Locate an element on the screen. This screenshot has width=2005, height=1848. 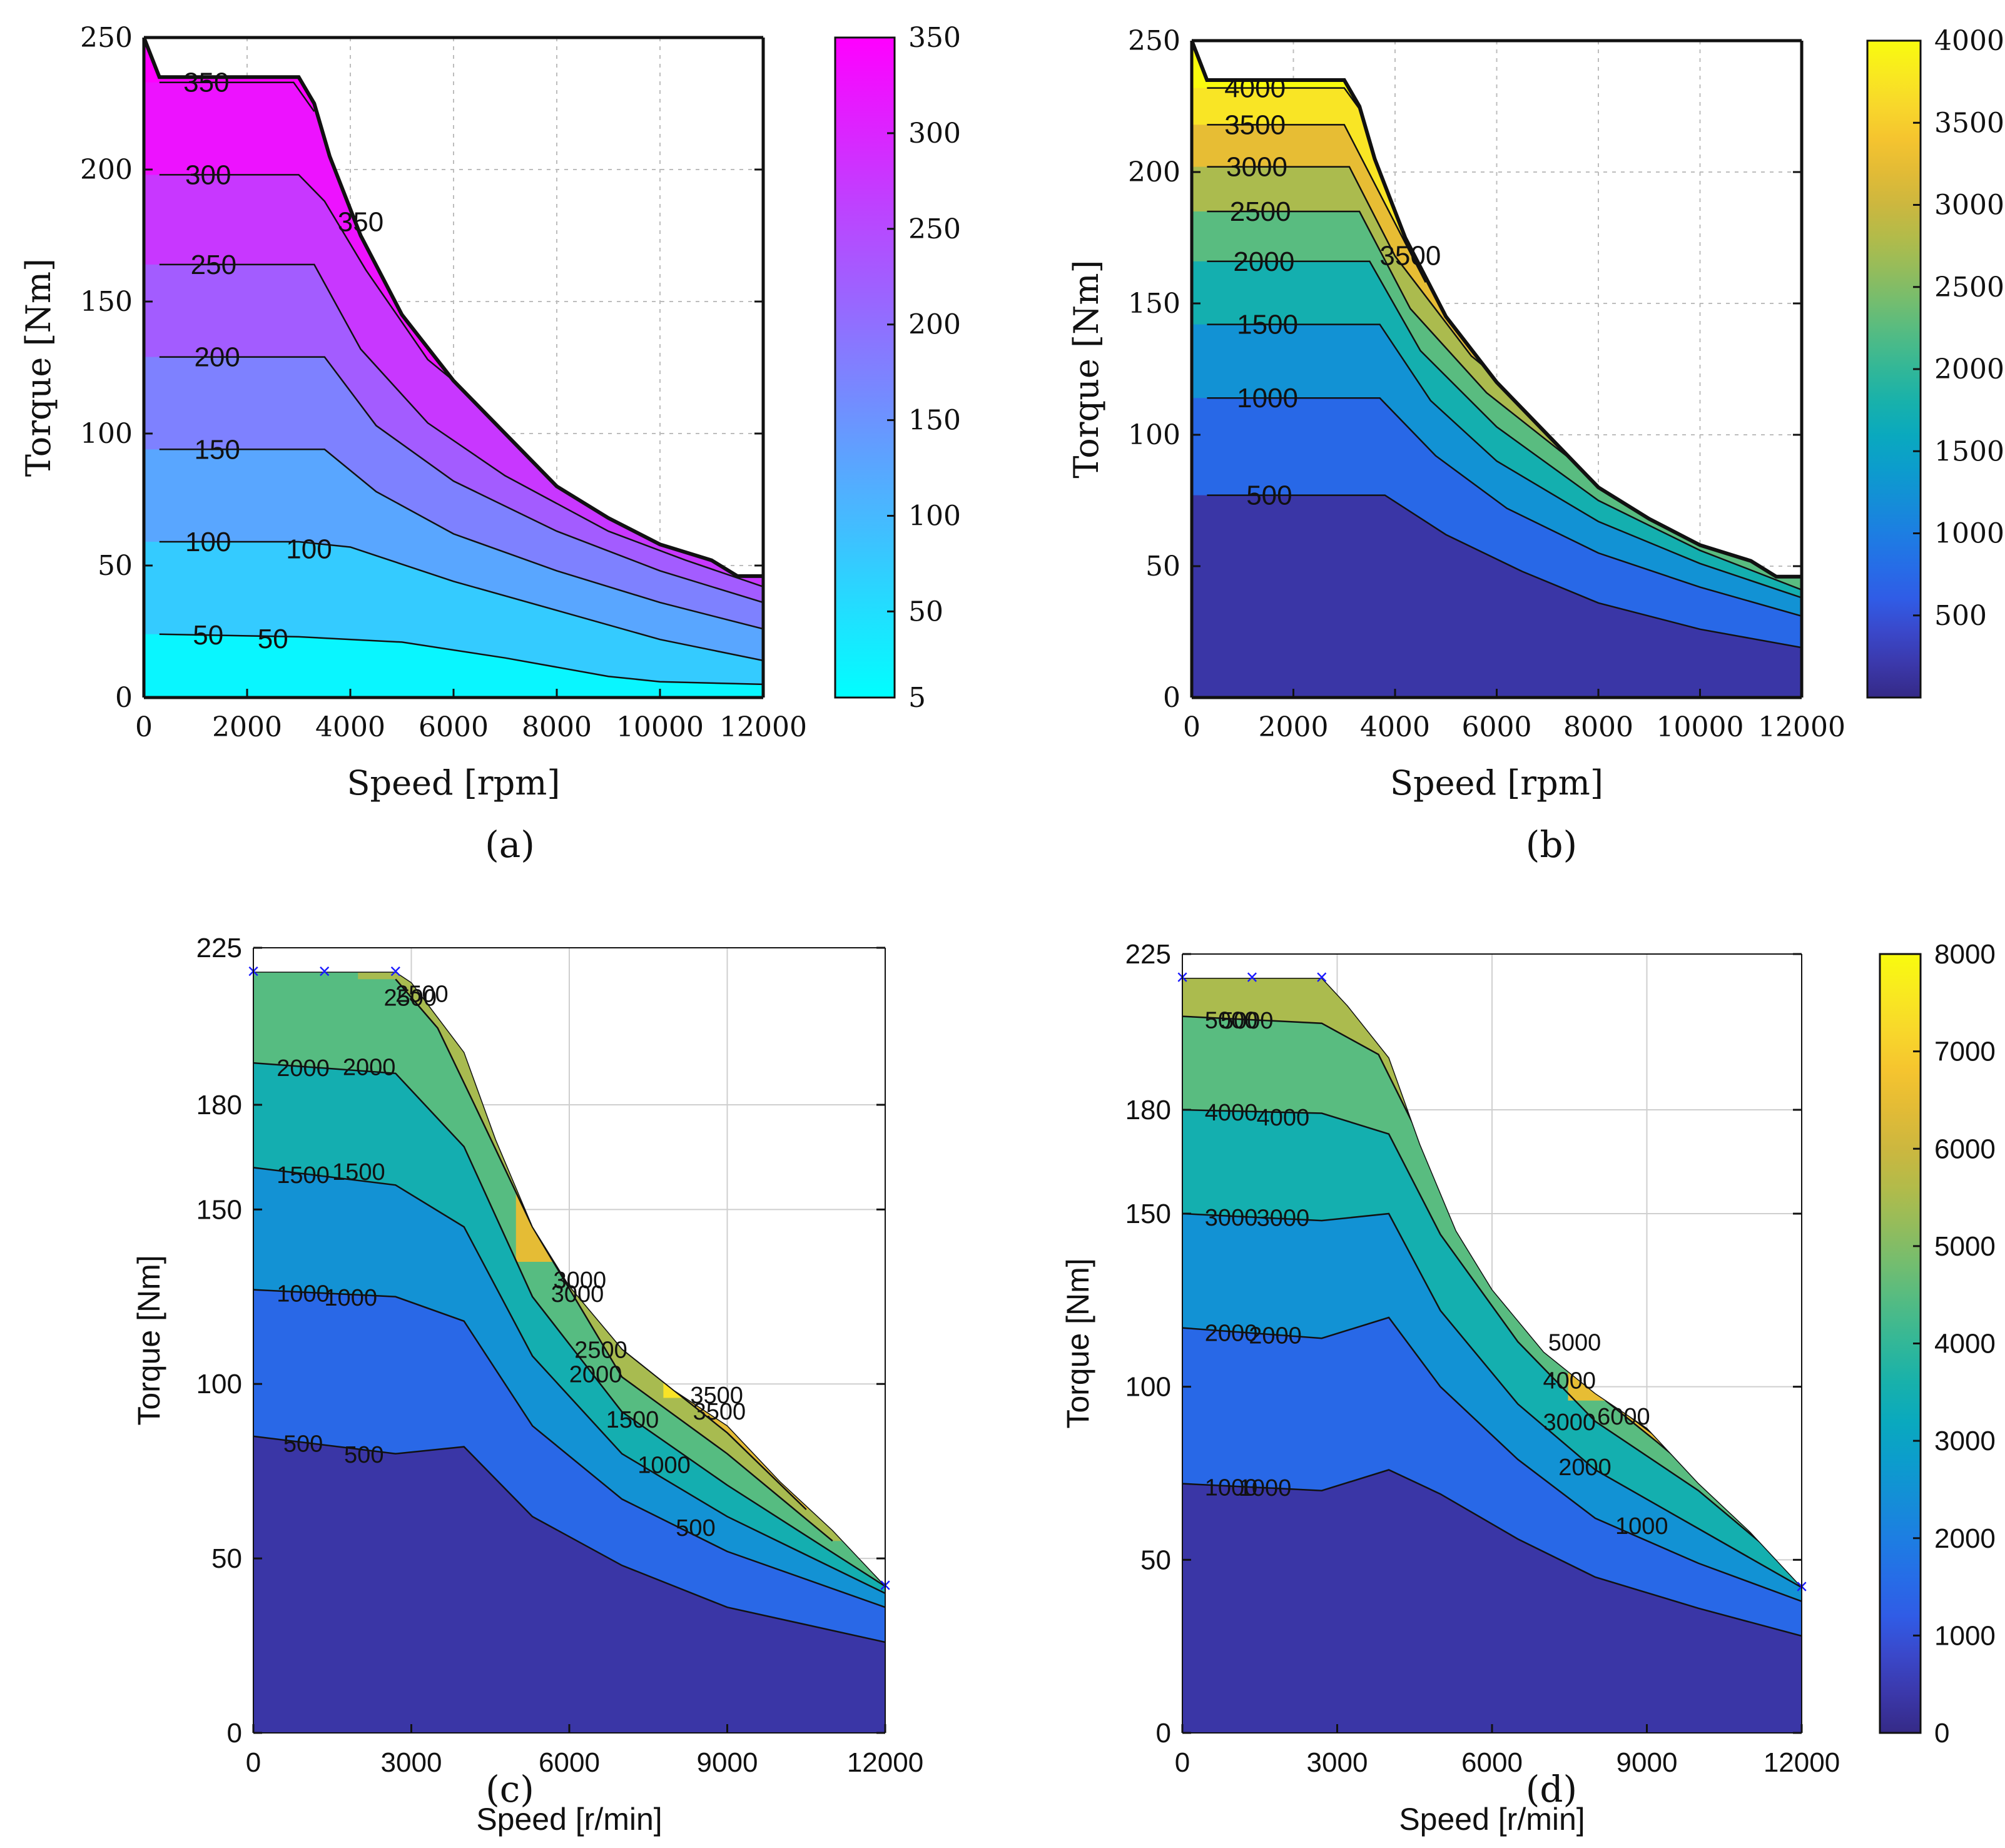
x-tick-label: 2000 is located at coordinates (247, 727).